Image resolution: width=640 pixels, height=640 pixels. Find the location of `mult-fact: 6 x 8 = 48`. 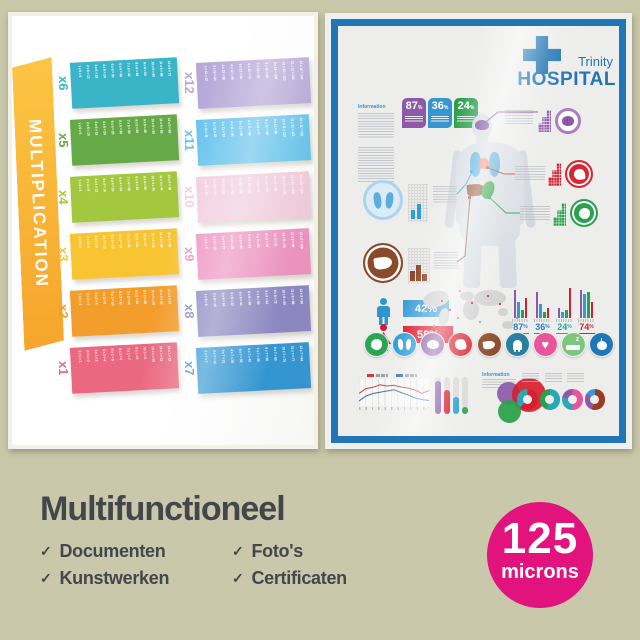

mult-fact: 6 x 8 = 48 is located at coordinates (249, 298).